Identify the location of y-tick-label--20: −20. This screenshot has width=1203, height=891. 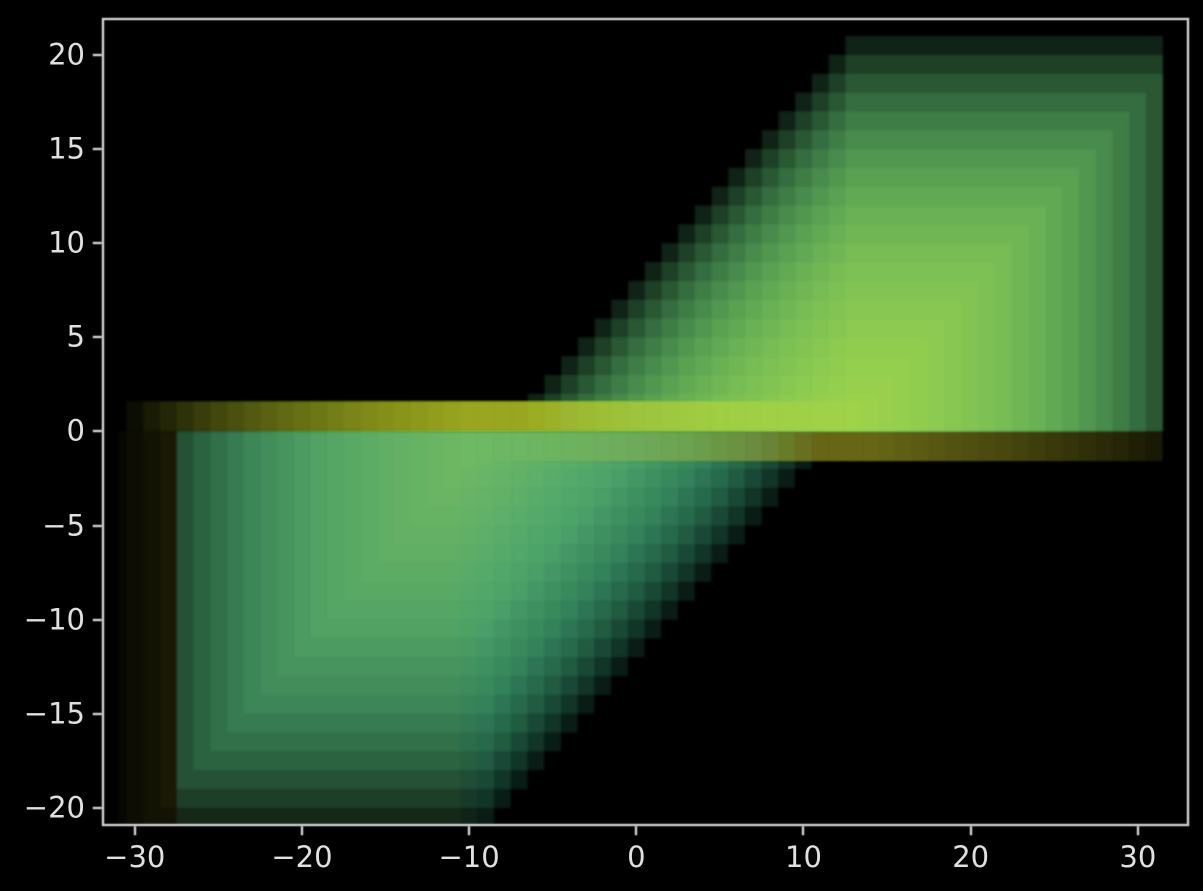
(54, 807).